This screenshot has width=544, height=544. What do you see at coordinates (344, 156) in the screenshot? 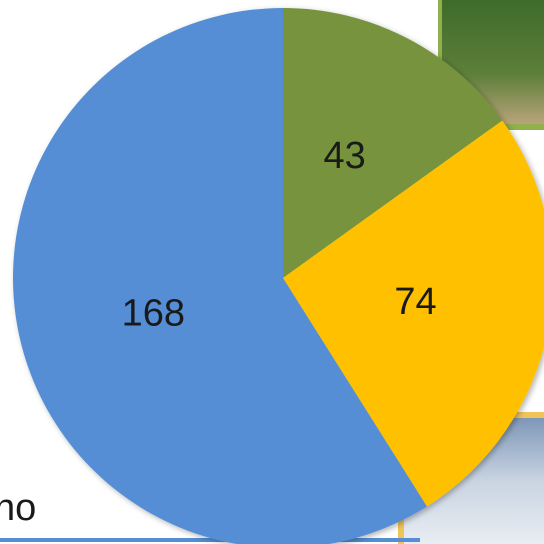
I see `data-label: 43` at bounding box center [344, 156].